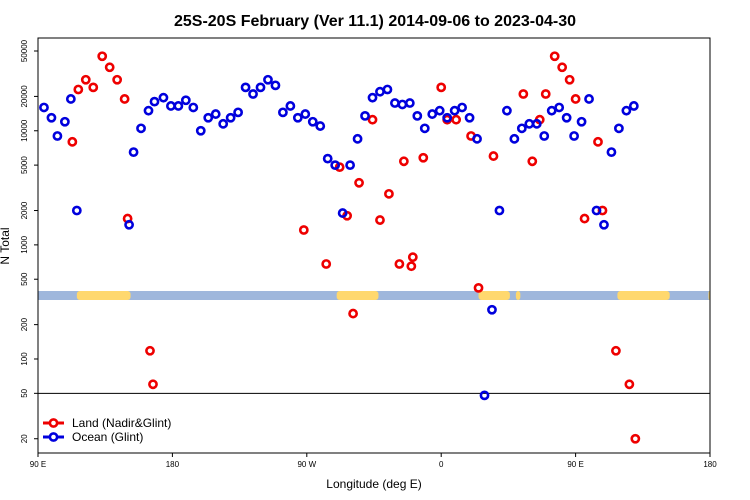 The image size is (750, 500). Describe the element at coordinates (24, 165) in the screenshot. I see `y-tick-label: 5000` at that location.